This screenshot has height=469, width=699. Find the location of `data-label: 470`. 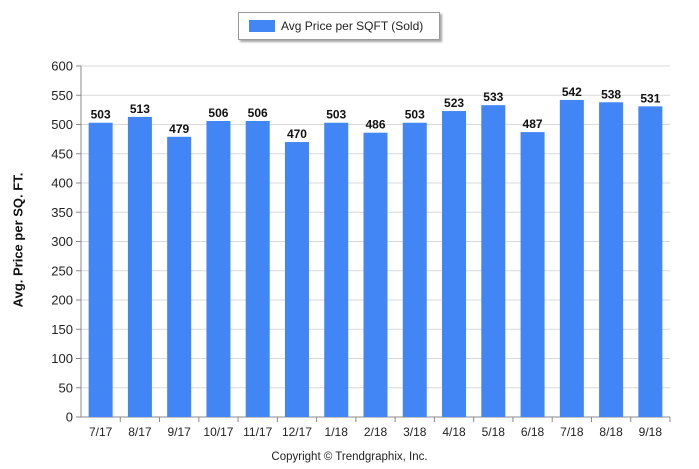

data-label: 470 is located at coordinates (297, 134).